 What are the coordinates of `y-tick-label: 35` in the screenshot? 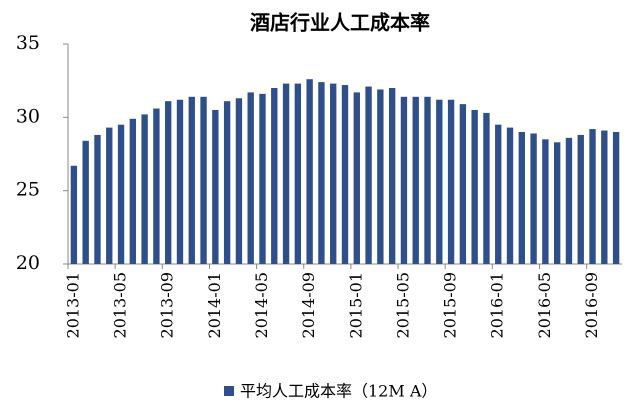 It's located at (28, 43).